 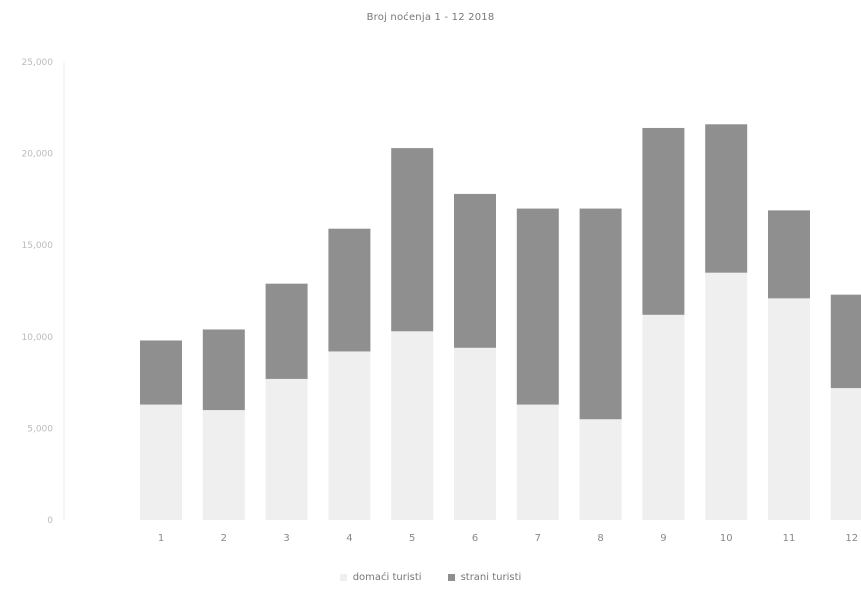 What do you see at coordinates (349, 538) in the screenshot?
I see `x-tick-label: 4` at bounding box center [349, 538].